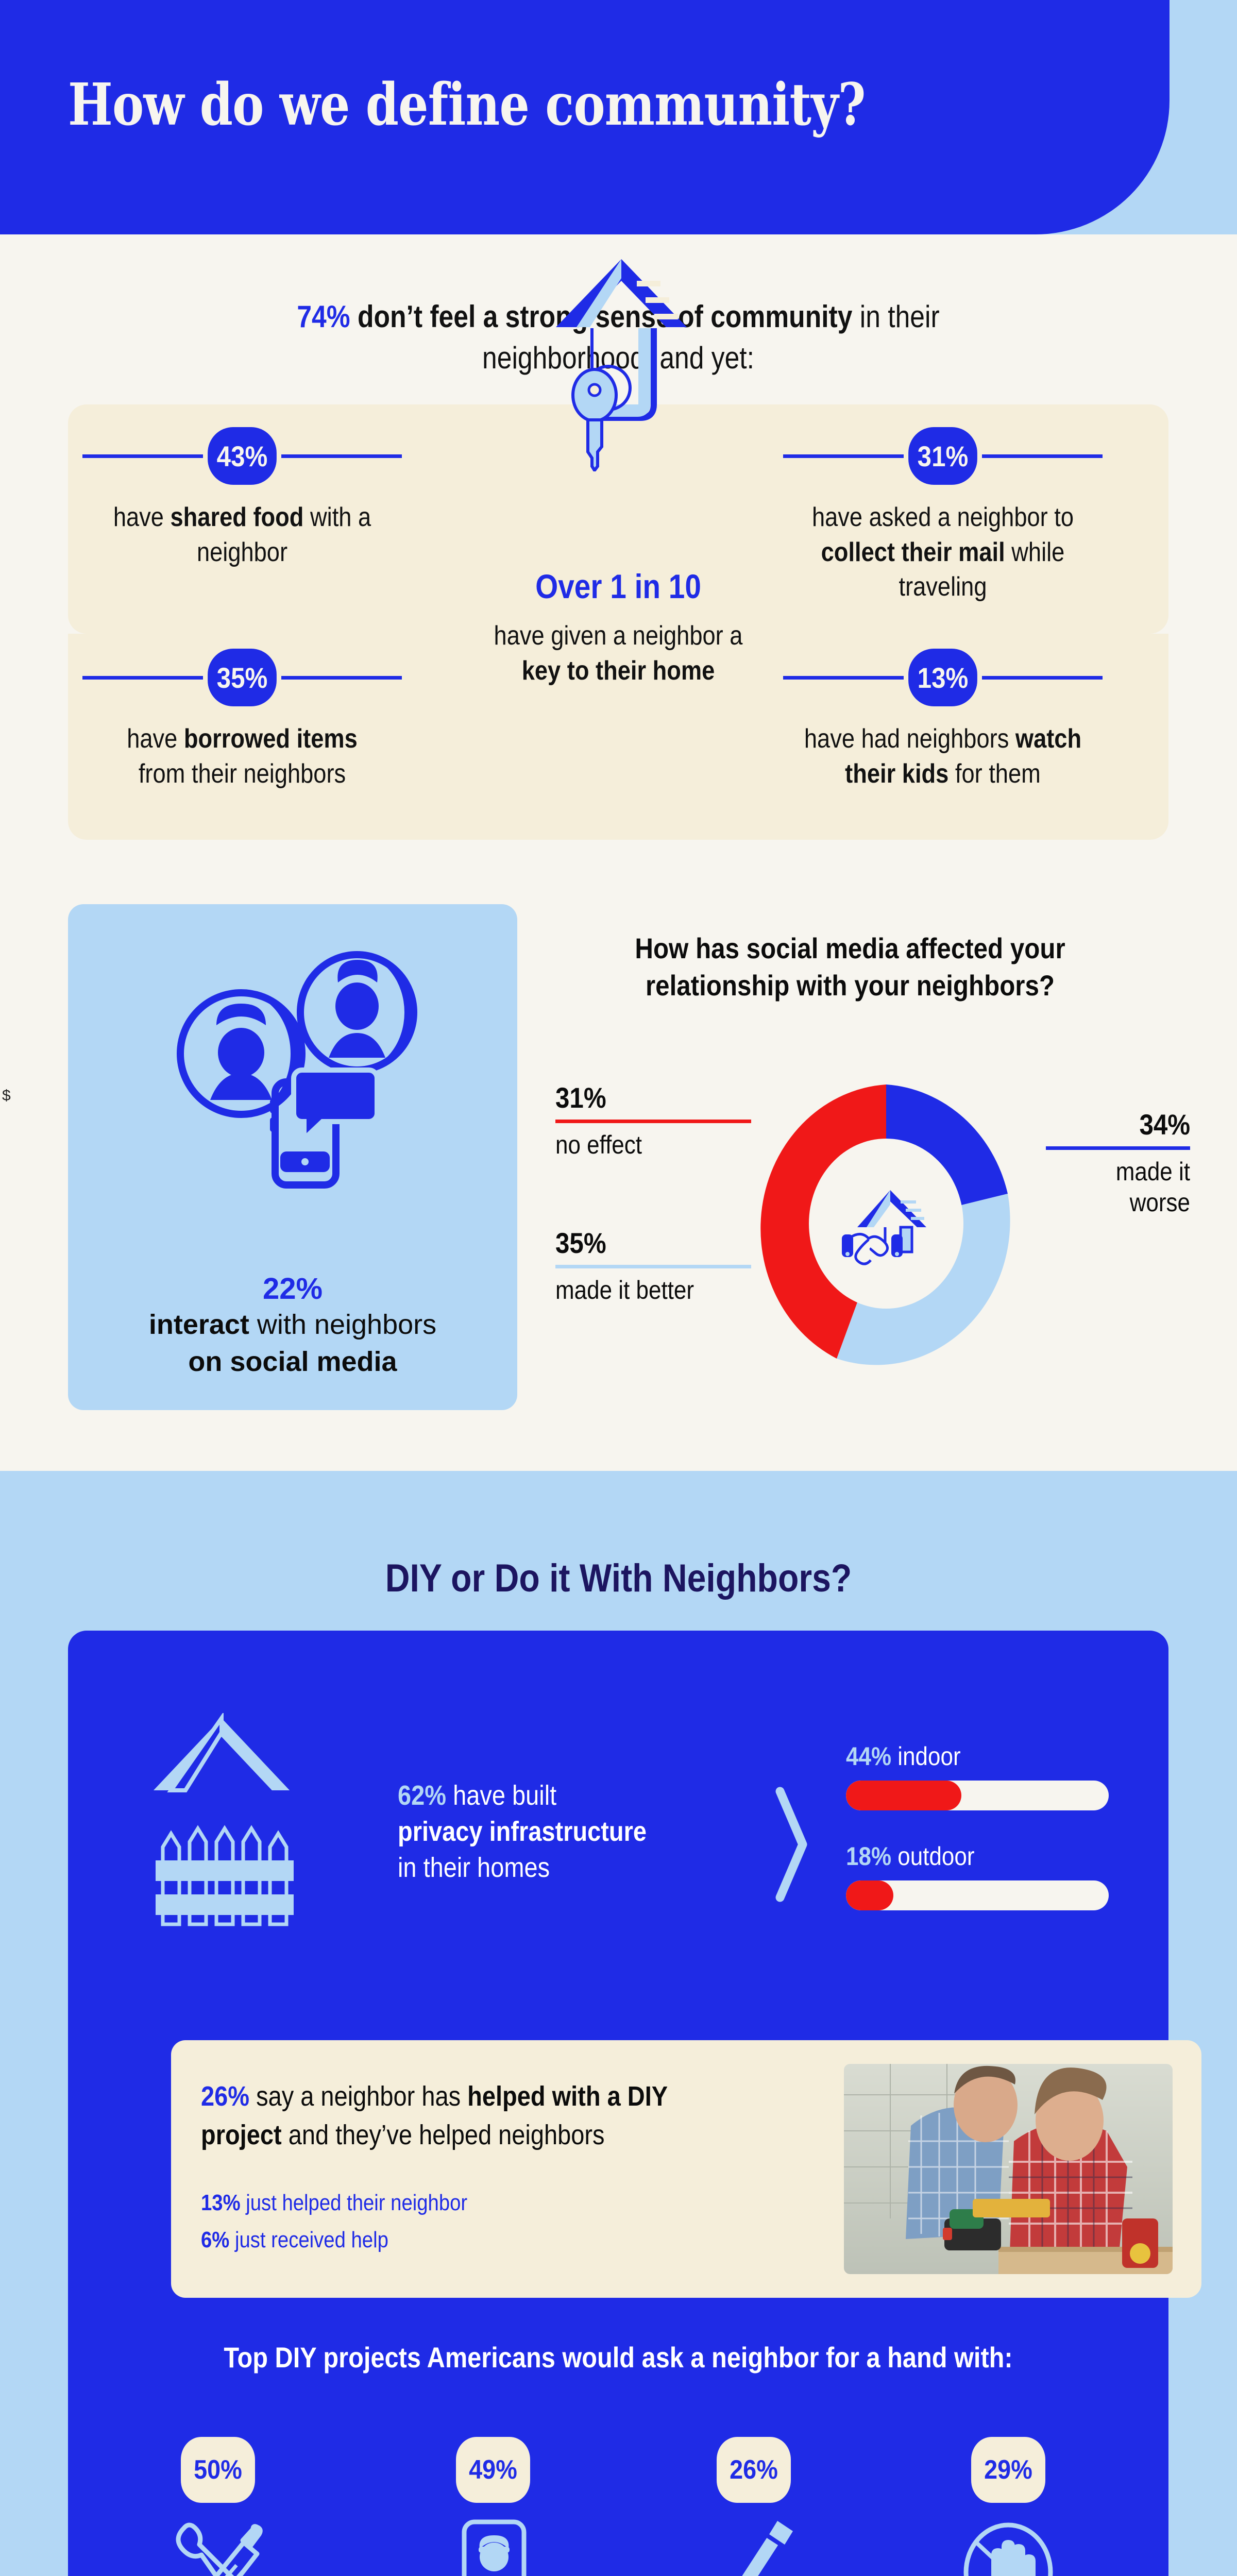 The image size is (1237, 2576). I want to click on header-band: How do we define community?, so click(618, 121).